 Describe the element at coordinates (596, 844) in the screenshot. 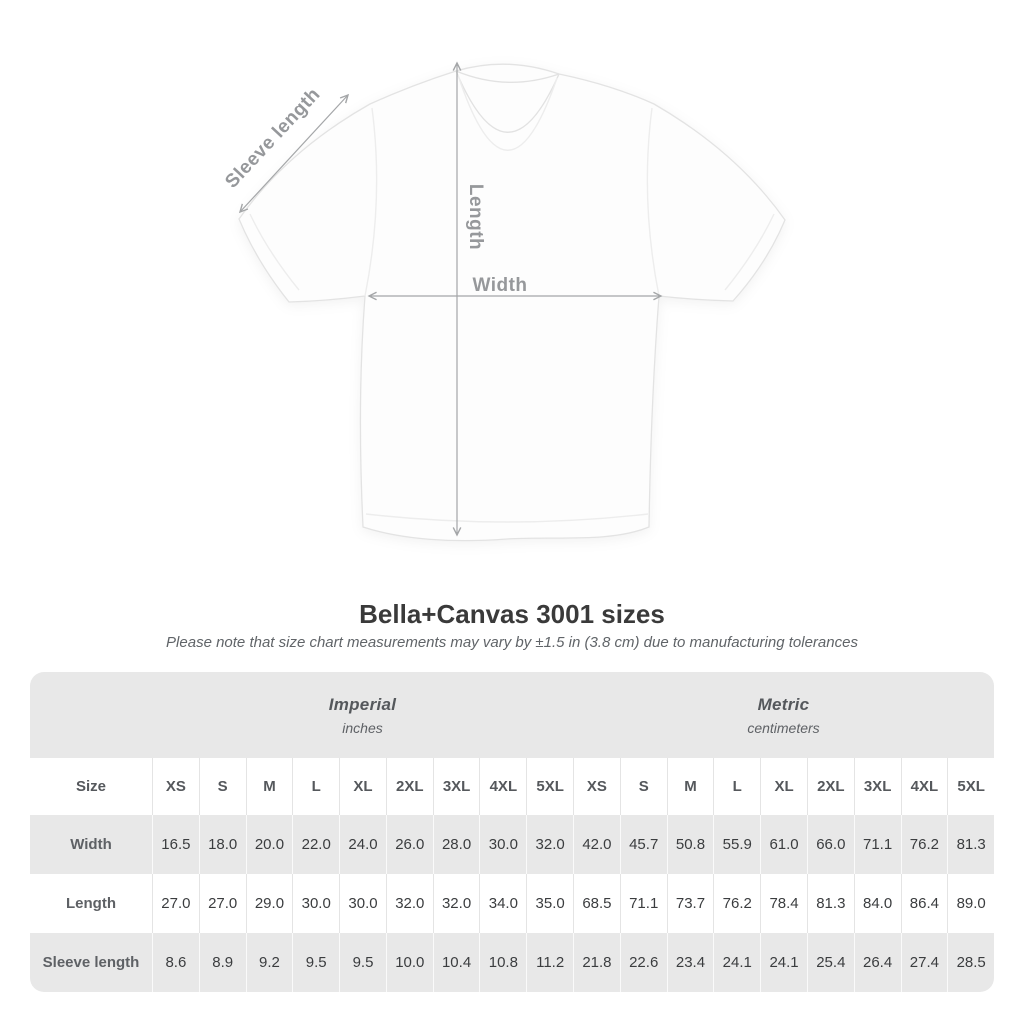

I see `size-value-cell: 42.0` at that location.